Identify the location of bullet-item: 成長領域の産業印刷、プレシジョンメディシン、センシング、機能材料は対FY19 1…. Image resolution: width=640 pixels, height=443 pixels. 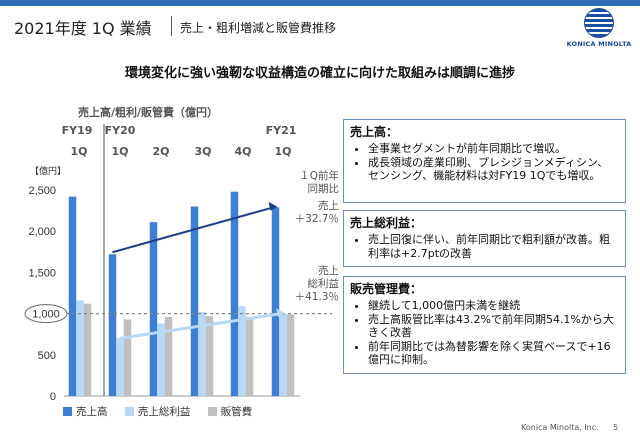
(493, 169).